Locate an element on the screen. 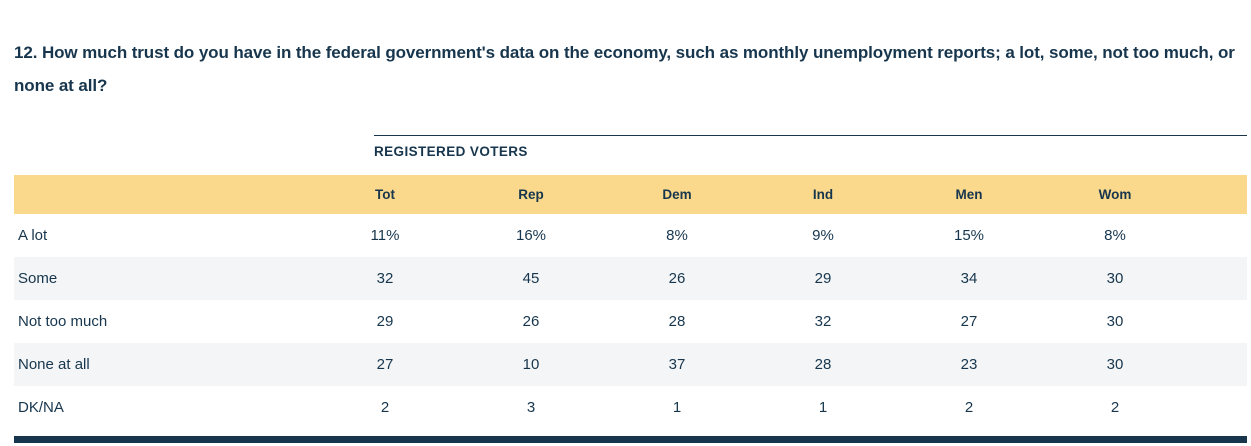 The image size is (1251, 446). cell-value: 16% is located at coordinates (531, 235).